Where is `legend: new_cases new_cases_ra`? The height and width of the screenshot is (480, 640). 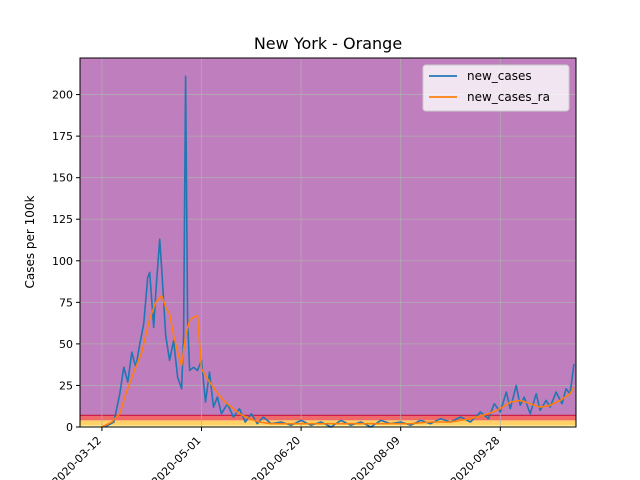
legend: new_cases new_cases_ra is located at coordinates (496, 88).